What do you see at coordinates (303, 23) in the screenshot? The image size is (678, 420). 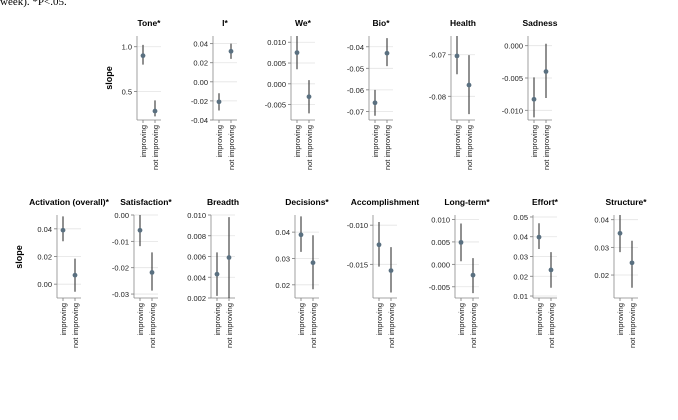 I see `panel-title: We*` at bounding box center [303, 23].